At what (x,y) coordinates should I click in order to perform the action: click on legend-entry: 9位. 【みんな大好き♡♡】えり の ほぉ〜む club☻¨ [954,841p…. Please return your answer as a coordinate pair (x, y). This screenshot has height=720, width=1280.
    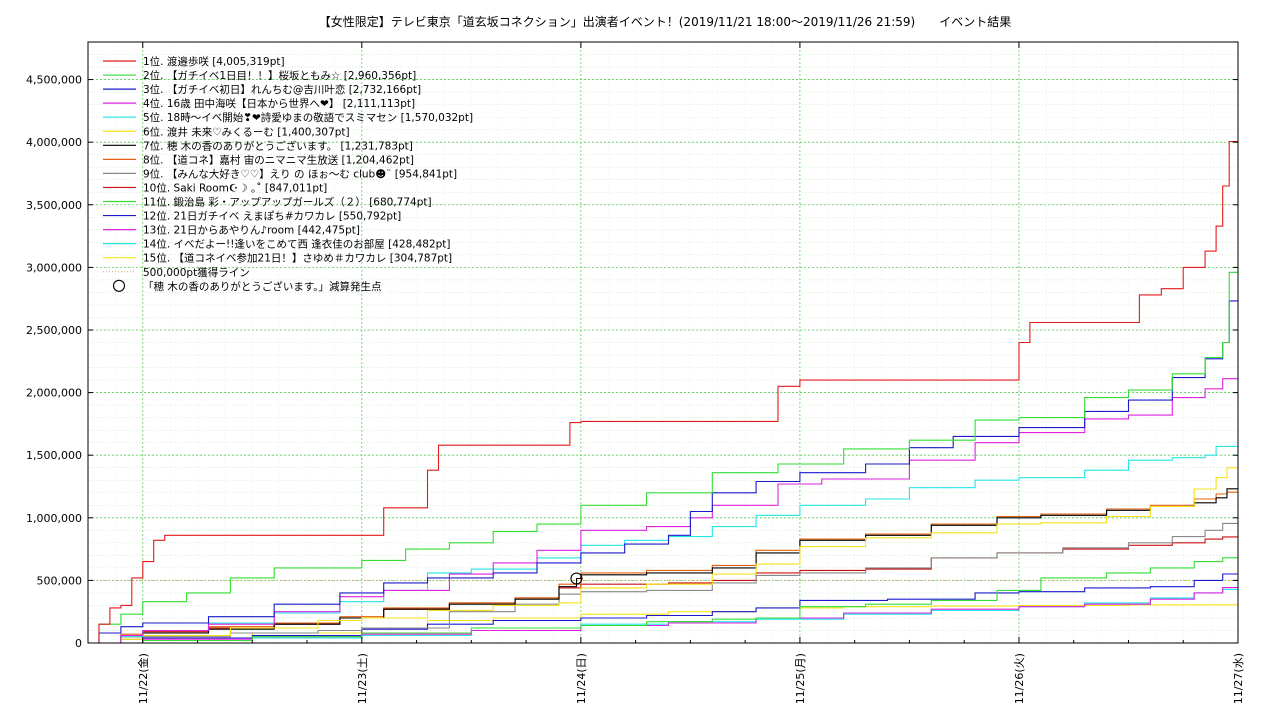
    Looking at the image, I should click on (300, 173).